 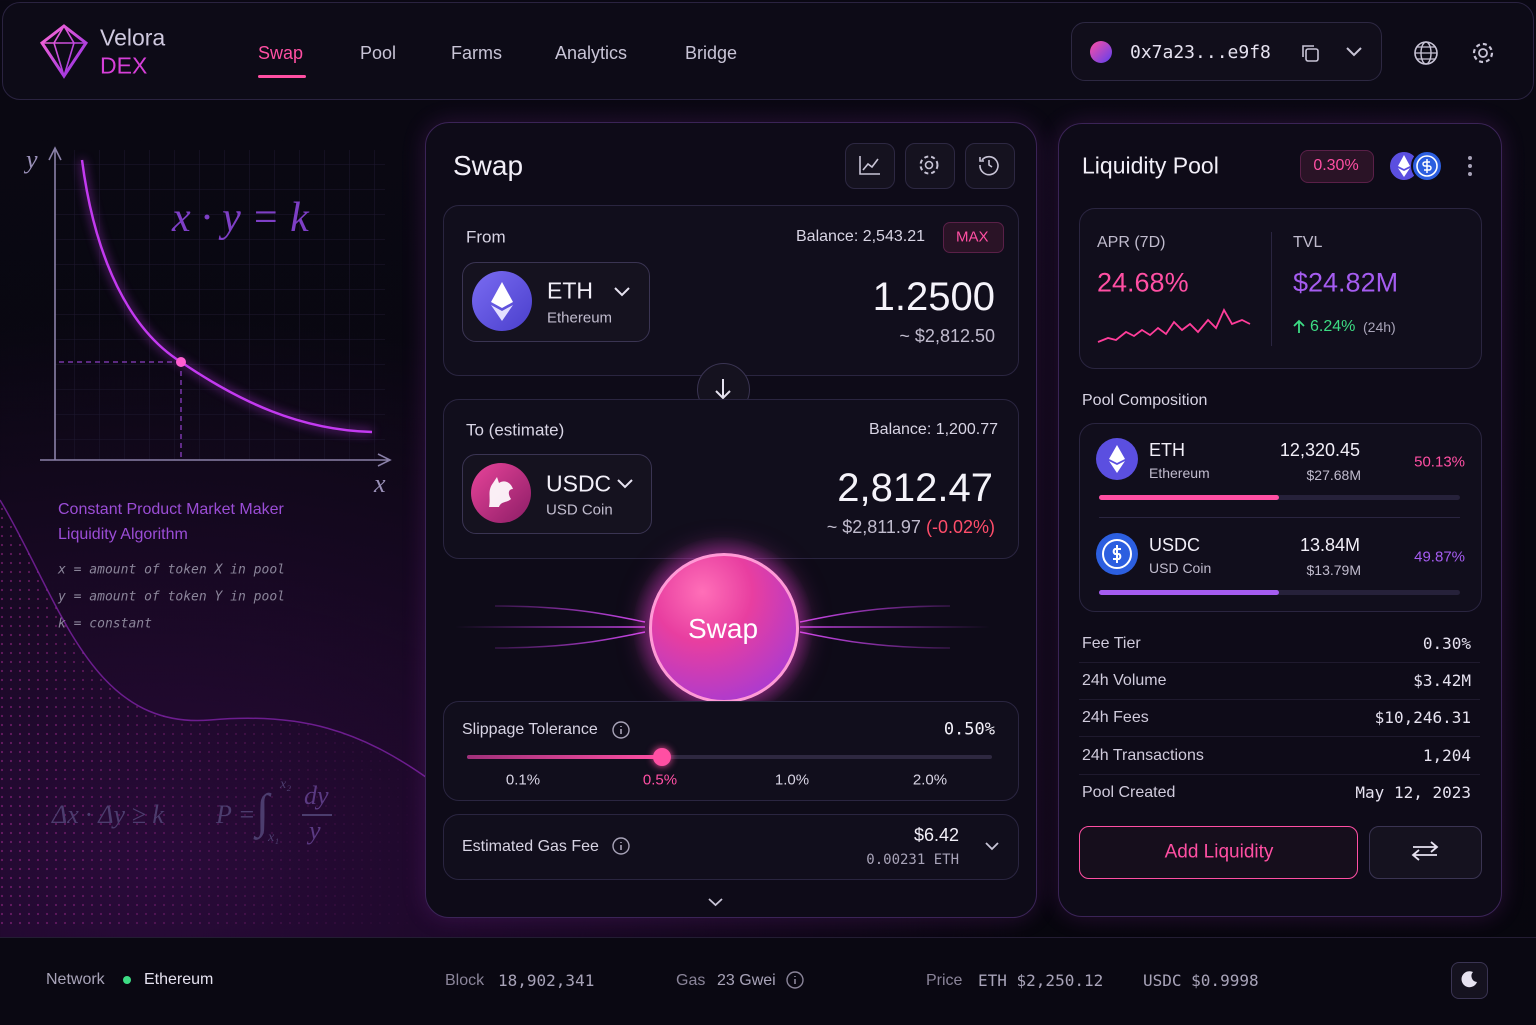 I want to click on fraction-bar, so click(x=317, y=815).